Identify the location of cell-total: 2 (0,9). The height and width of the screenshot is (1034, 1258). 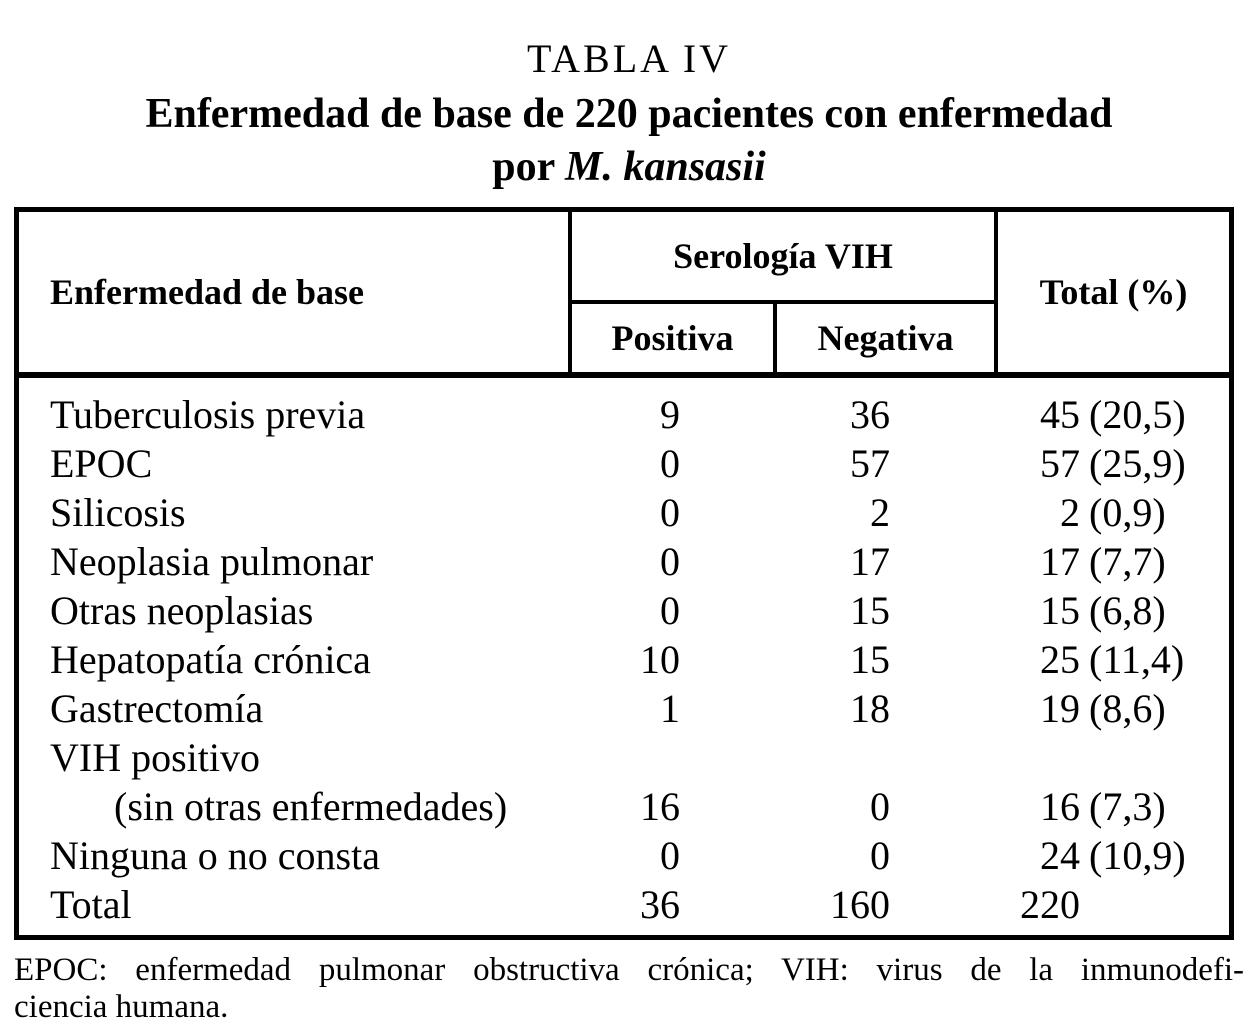
(1113, 512).